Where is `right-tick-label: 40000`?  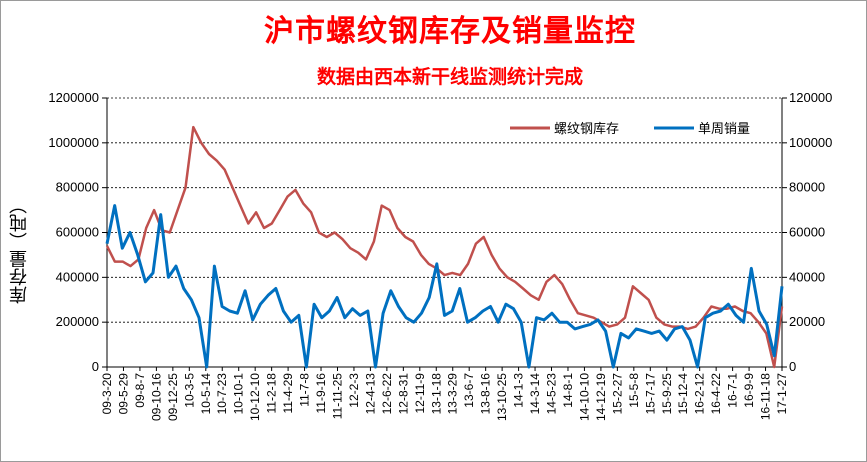
right-tick-label: 40000 is located at coordinates (807, 276).